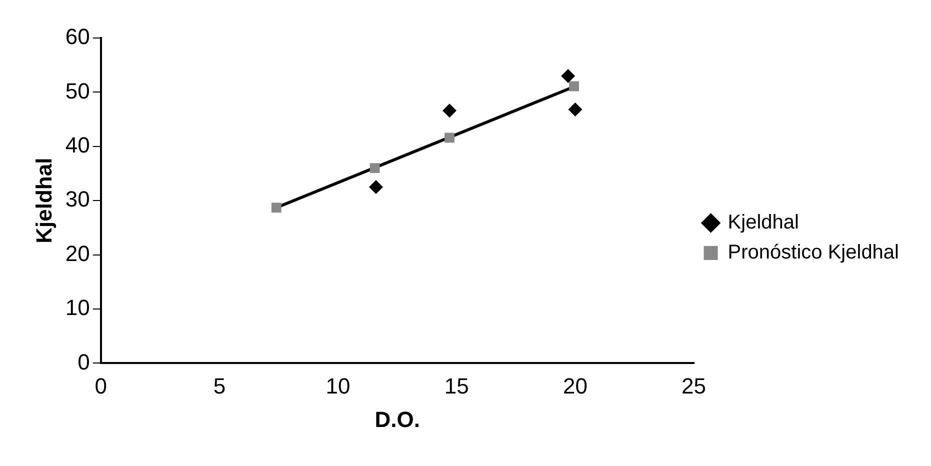  What do you see at coordinates (338, 385) in the screenshot?
I see `x-tick-label: 10` at bounding box center [338, 385].